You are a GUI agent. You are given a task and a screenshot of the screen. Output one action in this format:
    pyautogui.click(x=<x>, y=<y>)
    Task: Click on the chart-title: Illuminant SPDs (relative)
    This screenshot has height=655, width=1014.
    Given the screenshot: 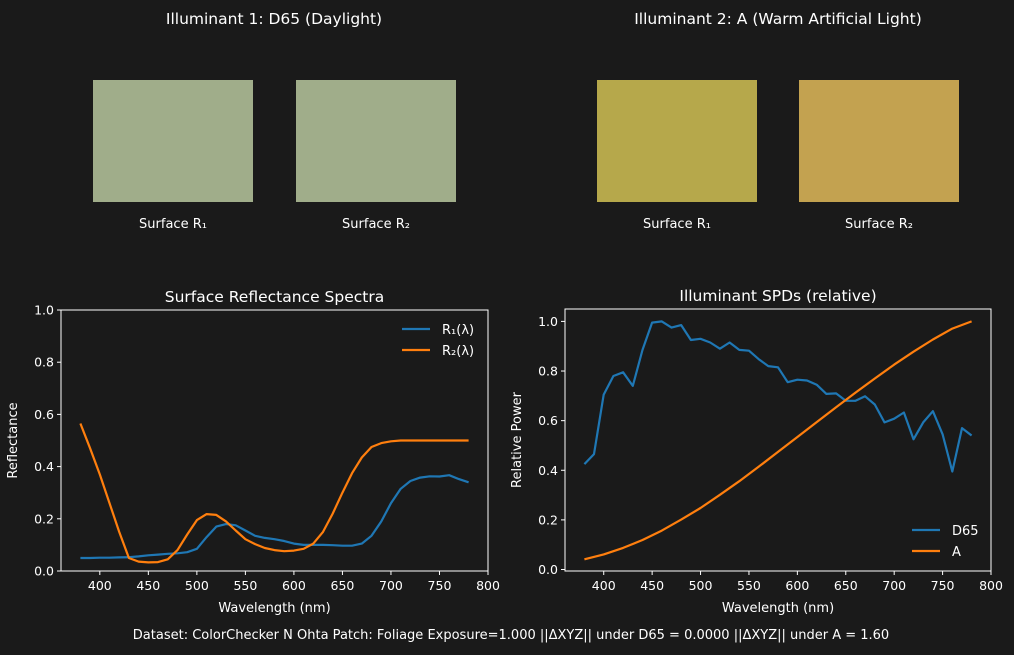 What is the action you would take?
    pyautogui.click(x=777, y=296)
    